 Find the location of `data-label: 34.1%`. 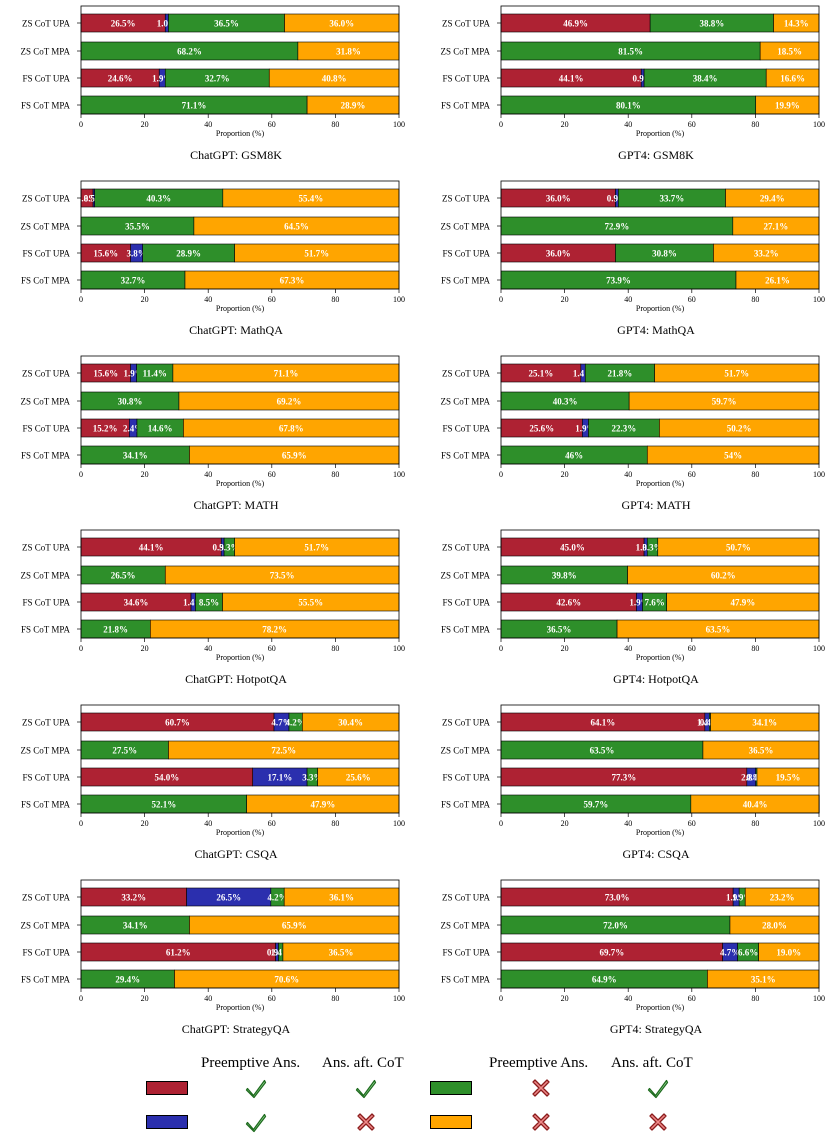

data-label: 34.1% is located at coordinates (135, 926).